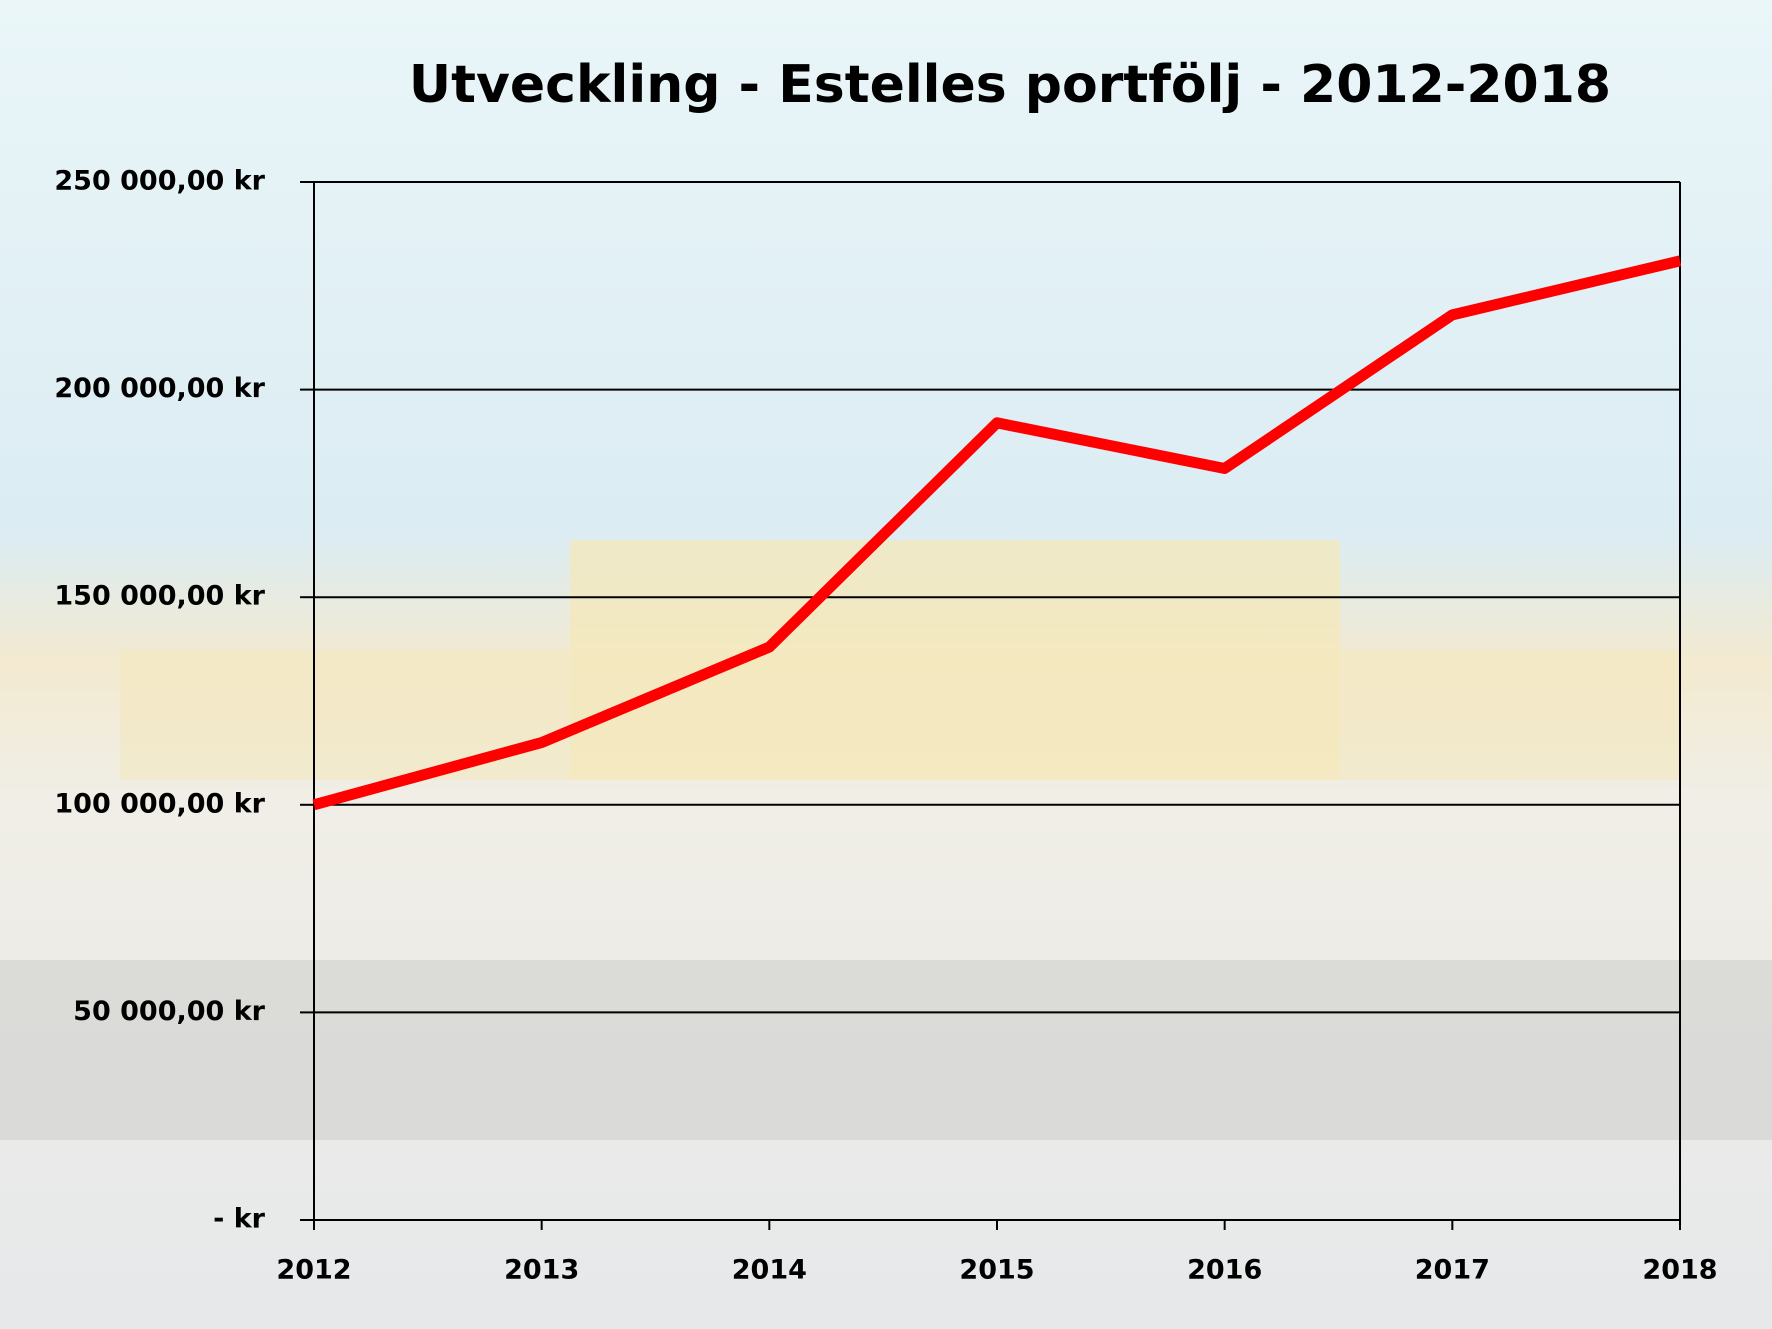 The width and height of the screenshot is (1772, 1329). I want to click on x-tick-label: 2013, so click(541, 1270).